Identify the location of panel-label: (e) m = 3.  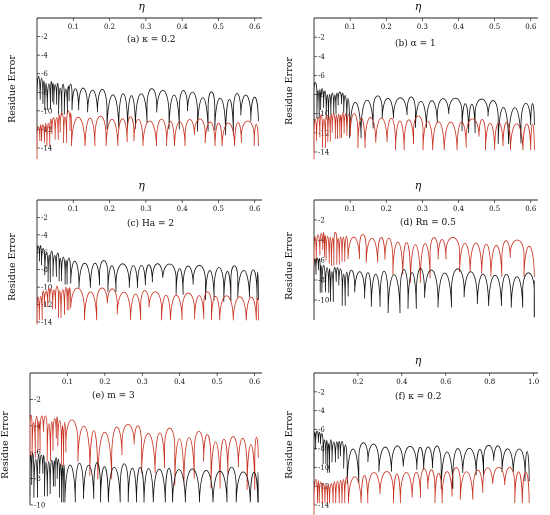
(113, 395).